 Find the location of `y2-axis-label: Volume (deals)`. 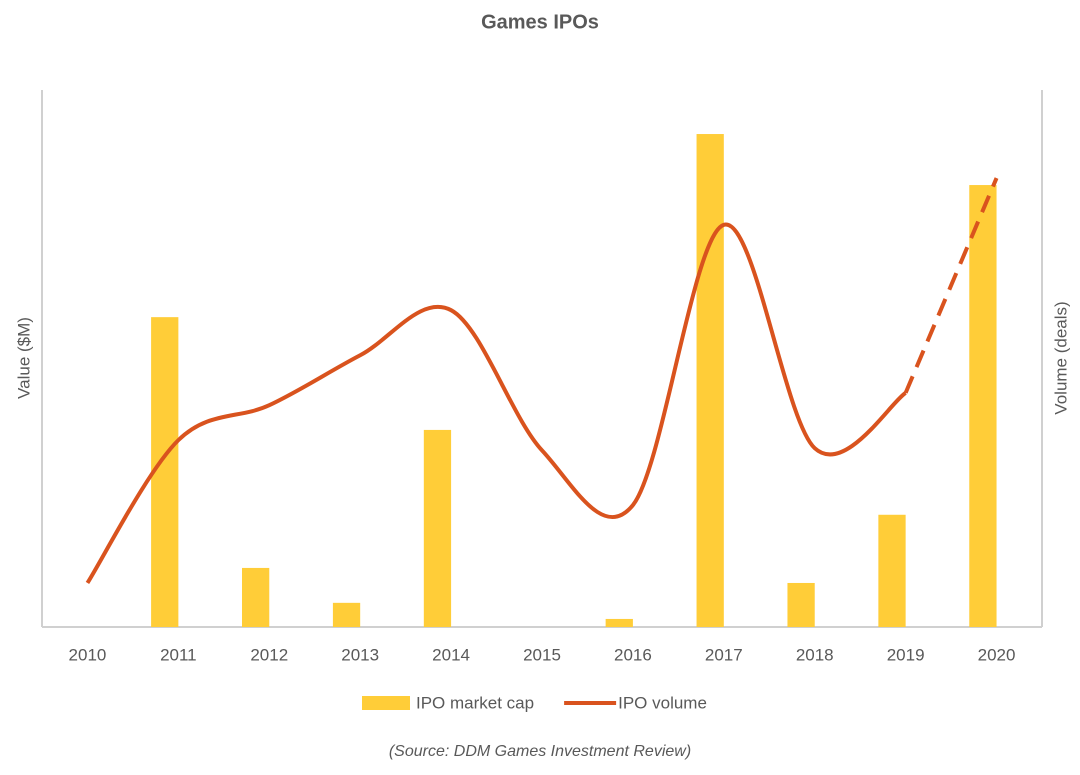

y2-axis-label: Volume (deals) is located at coordinates (1060, 357).